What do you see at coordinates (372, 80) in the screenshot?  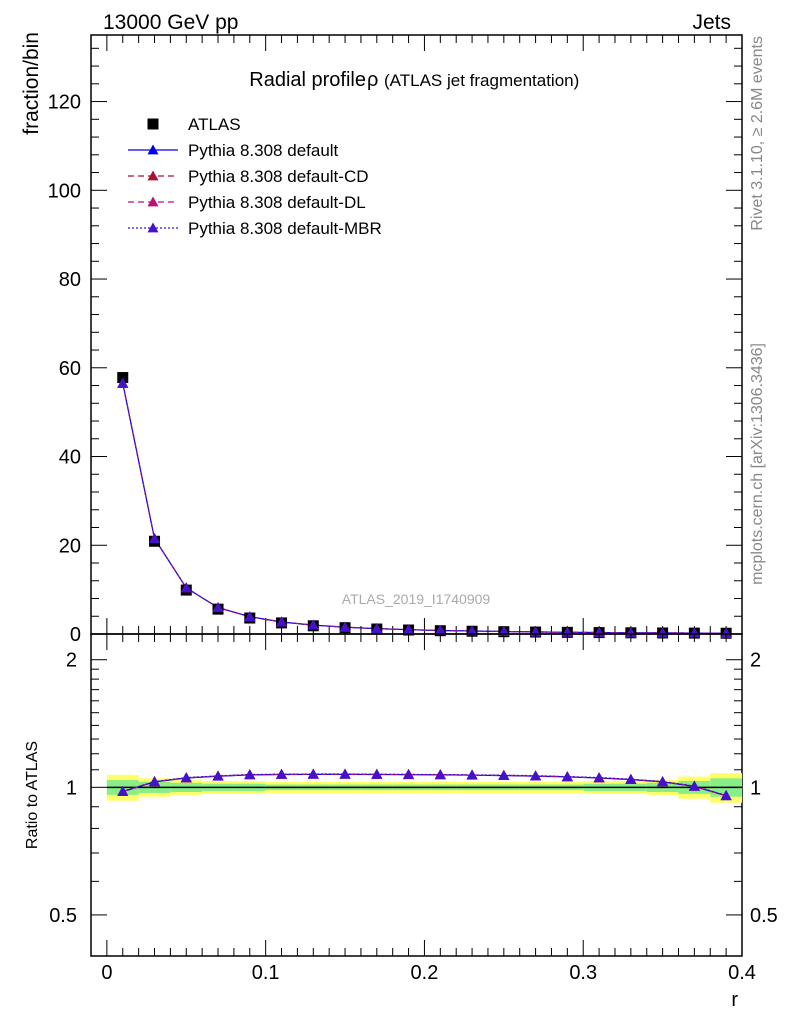 I see `chart-title-symbol: ρ` at bounding box center [372, 80].